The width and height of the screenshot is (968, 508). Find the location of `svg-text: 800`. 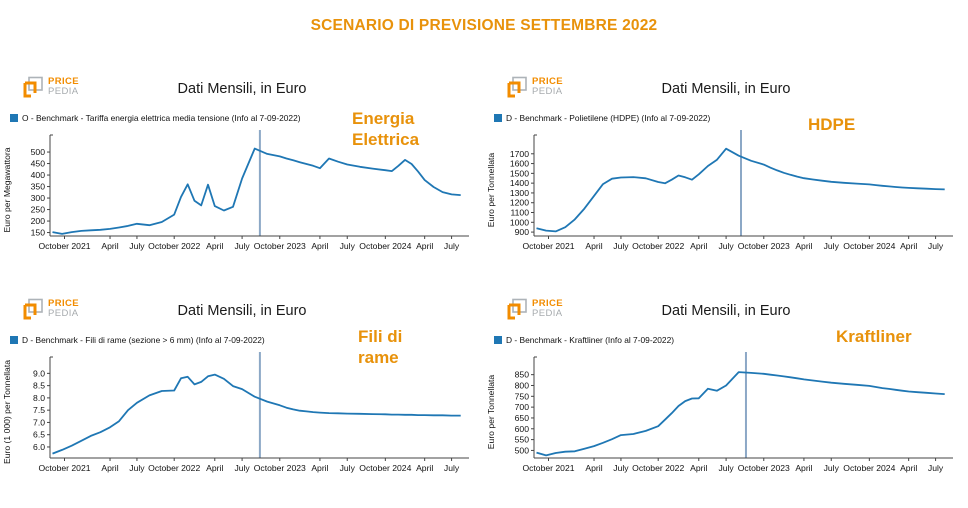

svg-text: 800 is located at coordinates (522, 385).